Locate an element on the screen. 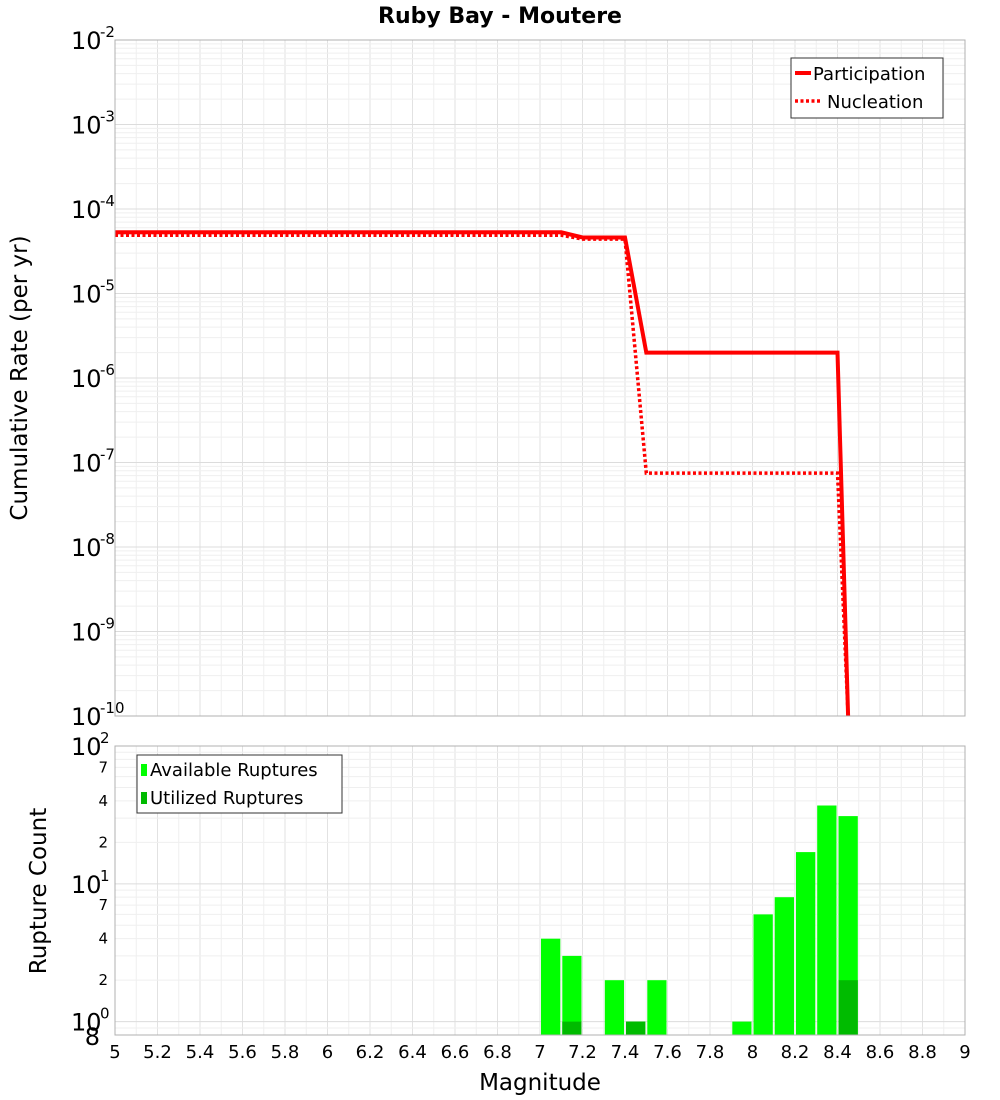 This screenshot has width=1000, height=1100. svg-text: -4 is located at coordinates (107, 201).